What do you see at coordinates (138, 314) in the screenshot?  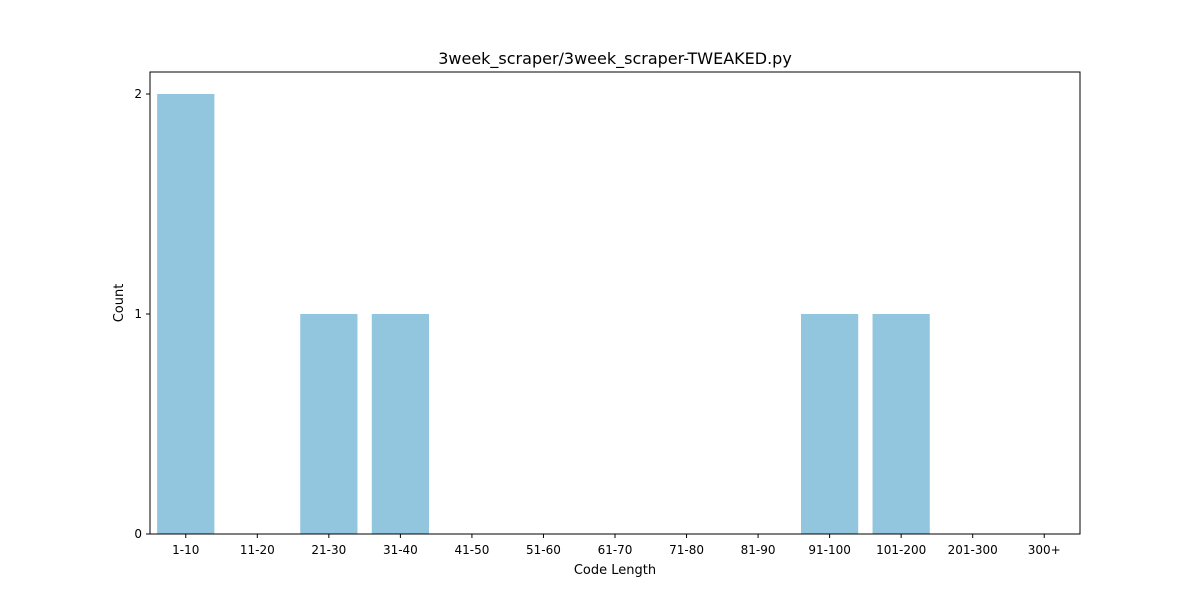 I see `y-tick-label: 1` at bounding box center [138, 314].